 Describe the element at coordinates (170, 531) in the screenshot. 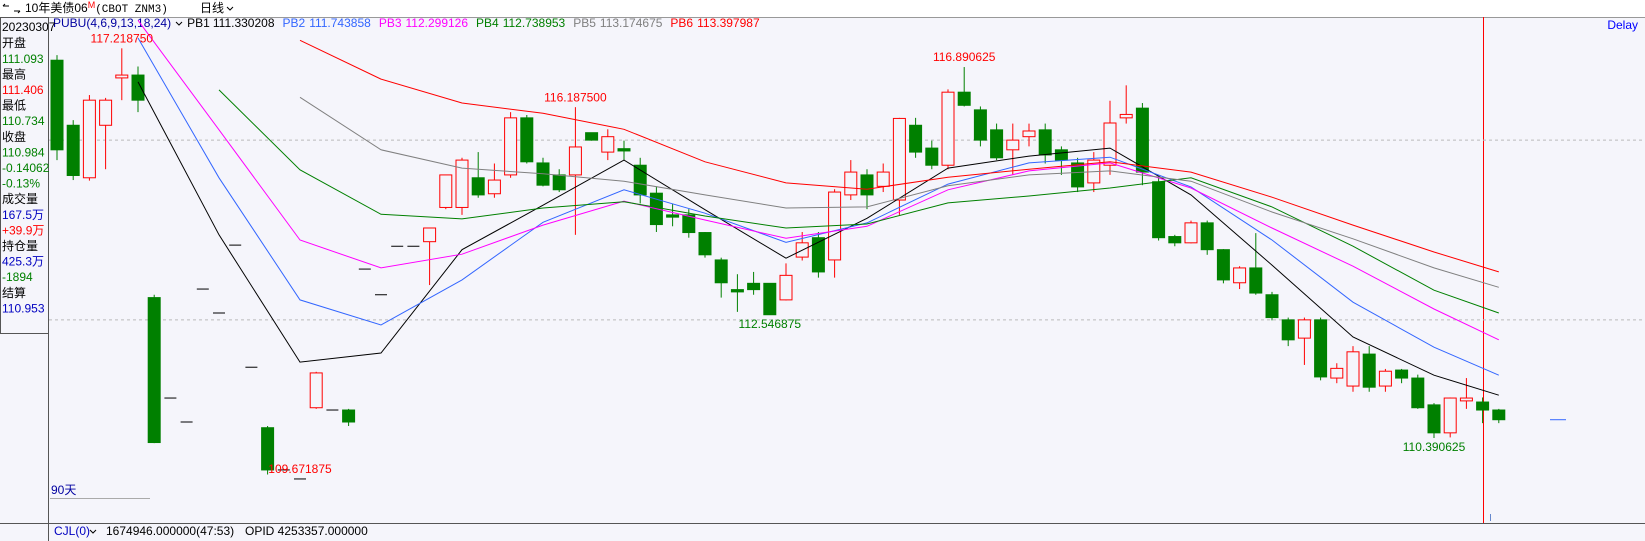

I see `footer-volume: 1674946.000000(47:53)` at that location.